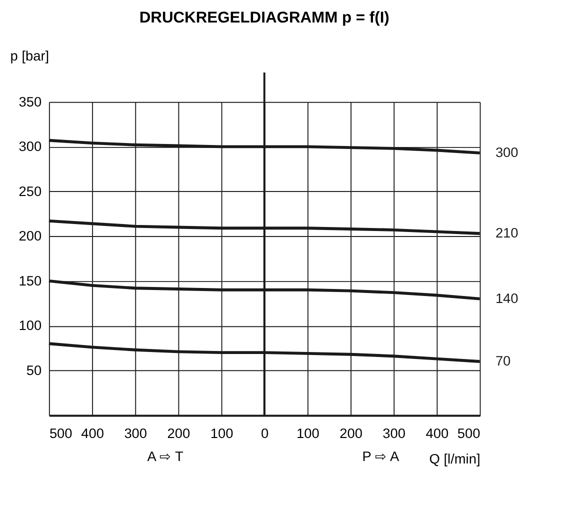 The image size is (563, 509). What do you see at coordinates (30, 280) in the screenshot?
I see `y-tick-label: 150` at bounding box center [30, 280].